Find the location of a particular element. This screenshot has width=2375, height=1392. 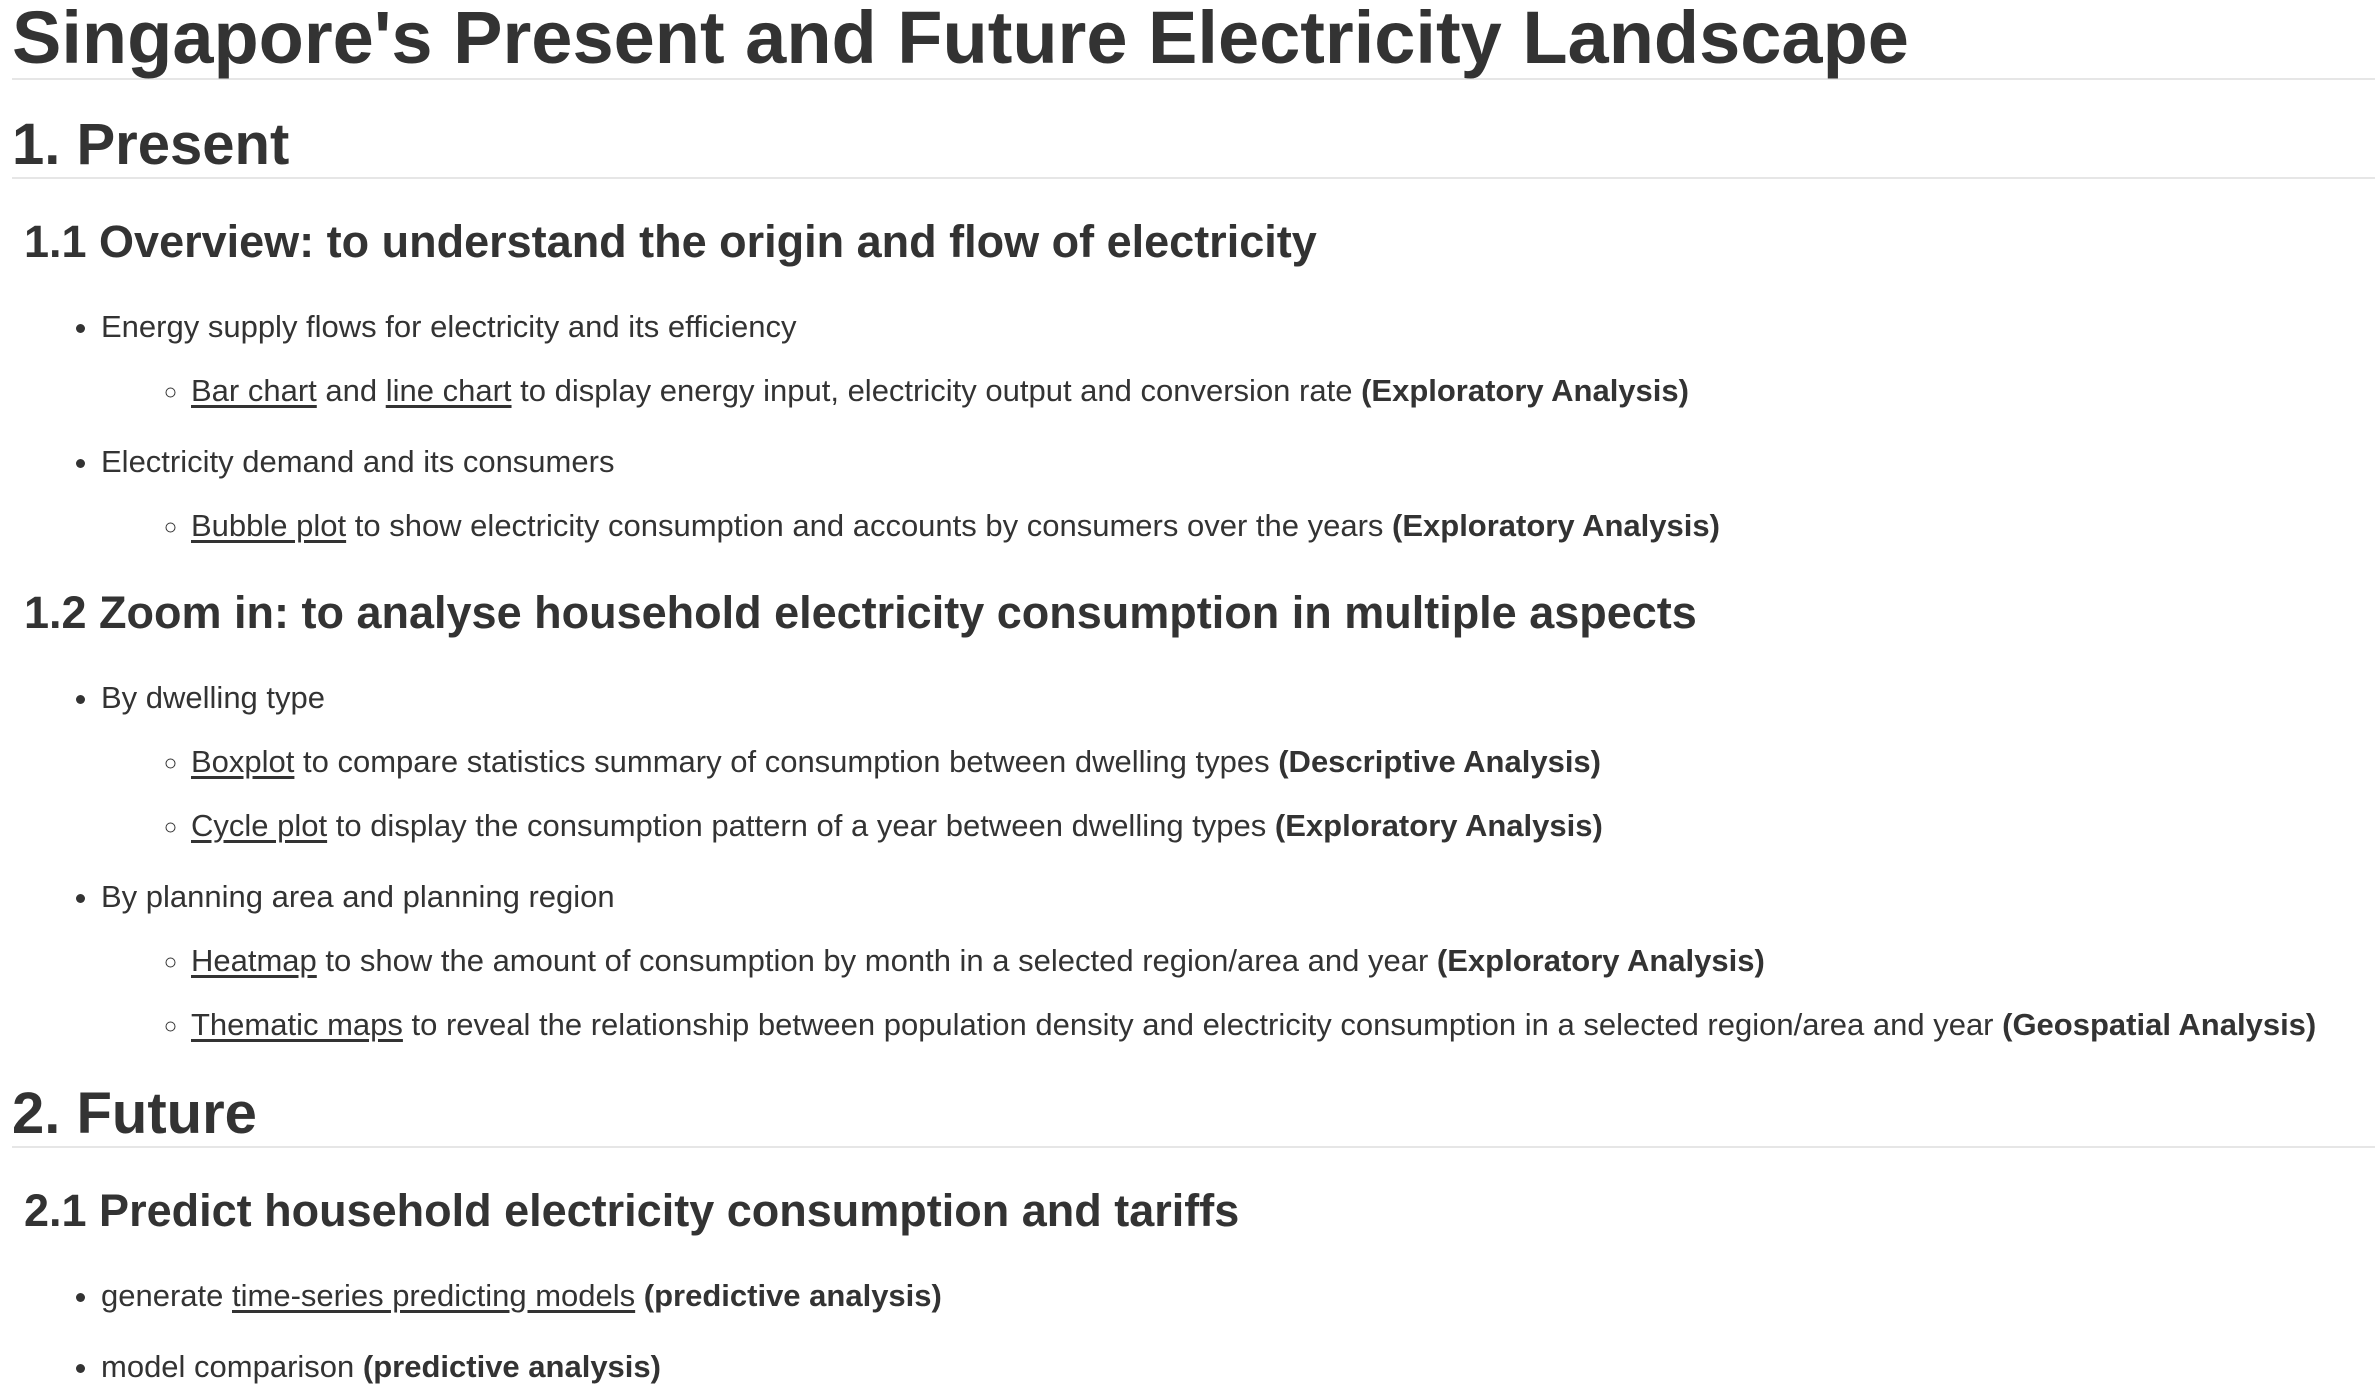

bullet-item: model comparison (predictive analysis) is located at coordinates (1238, 1367).